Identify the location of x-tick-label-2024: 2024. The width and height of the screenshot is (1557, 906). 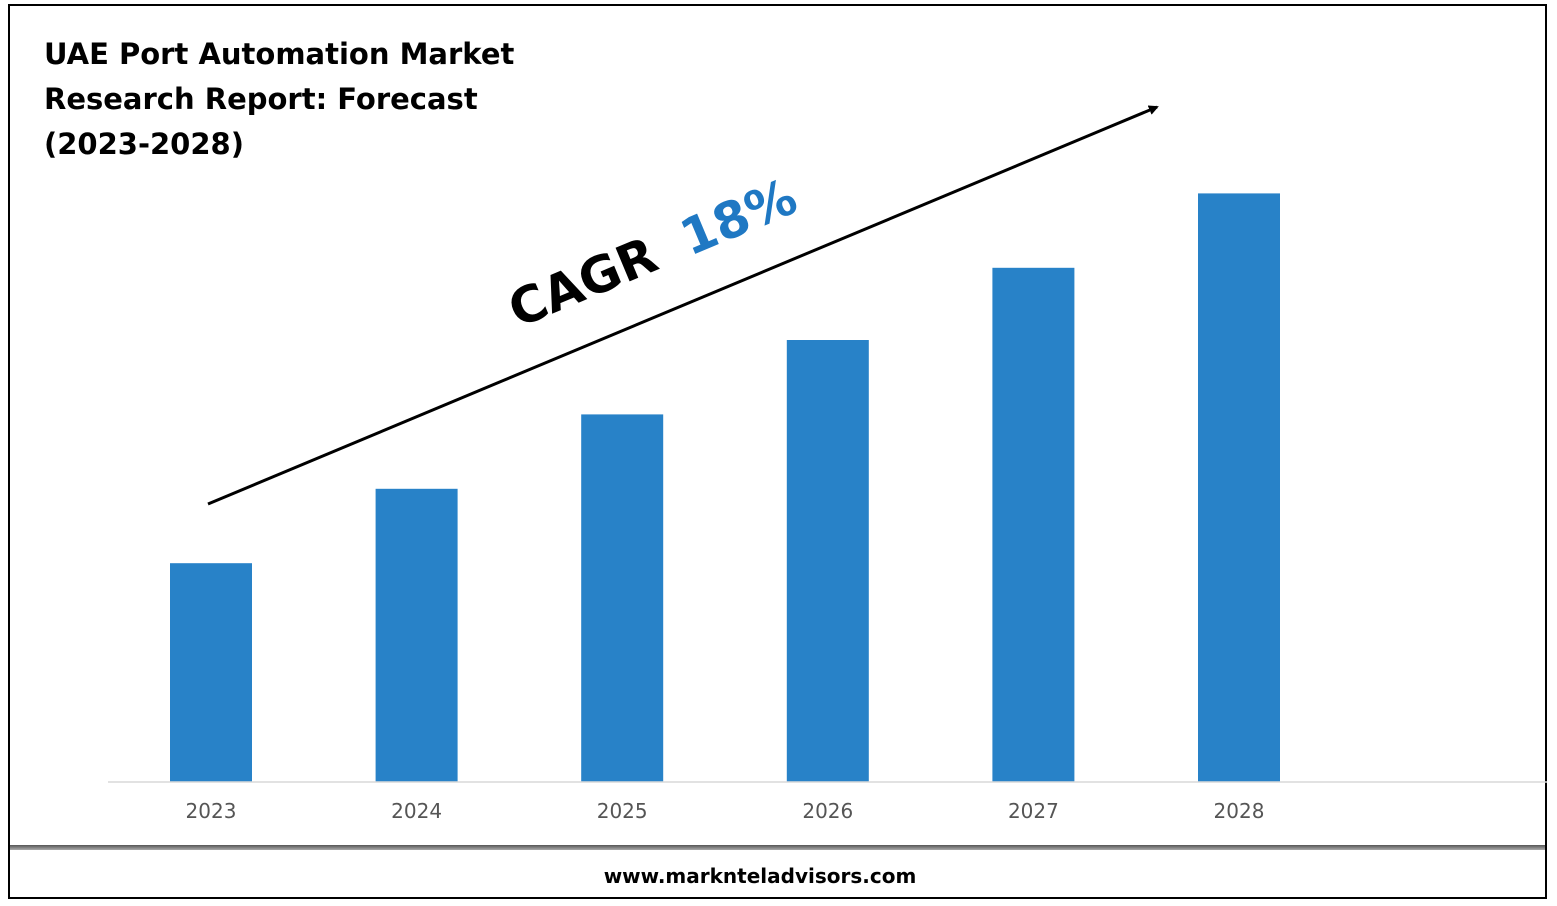
(416, 811).